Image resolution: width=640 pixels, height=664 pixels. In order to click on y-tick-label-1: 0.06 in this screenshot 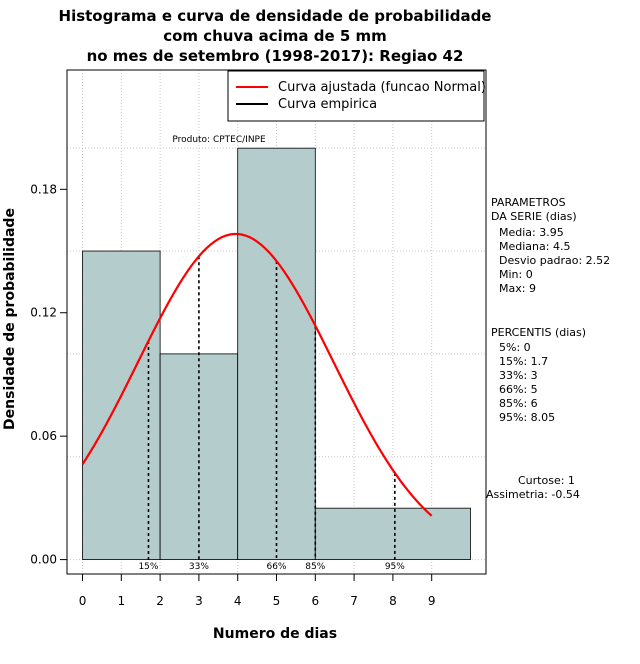, I will do `click(43, 436)`.